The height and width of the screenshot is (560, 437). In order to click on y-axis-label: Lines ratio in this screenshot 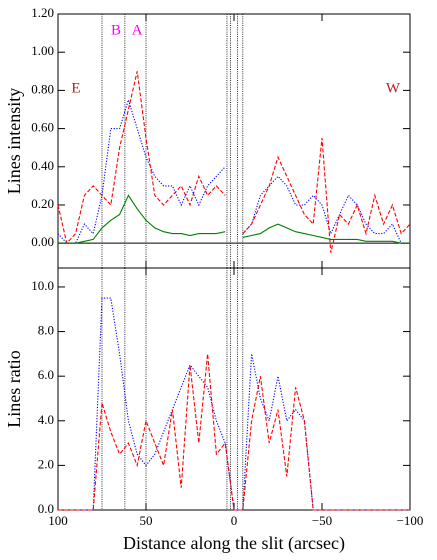, I will do `click(14, 388)`.